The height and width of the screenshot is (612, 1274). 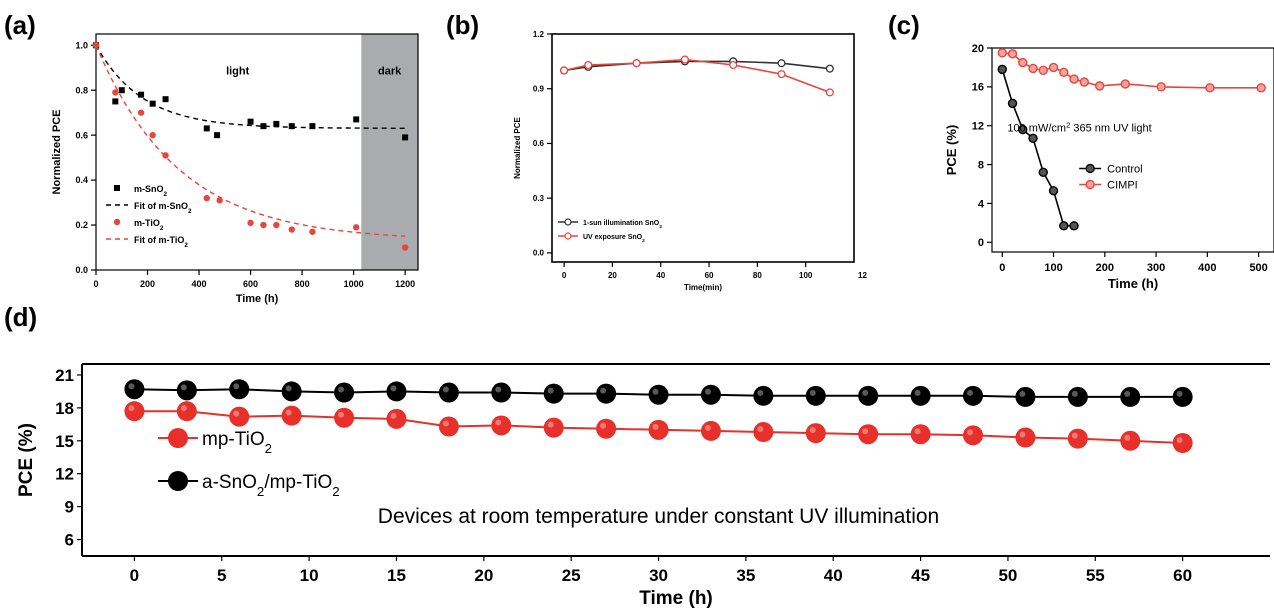 I want to click on plot-frame, so click(x=703, y=148).